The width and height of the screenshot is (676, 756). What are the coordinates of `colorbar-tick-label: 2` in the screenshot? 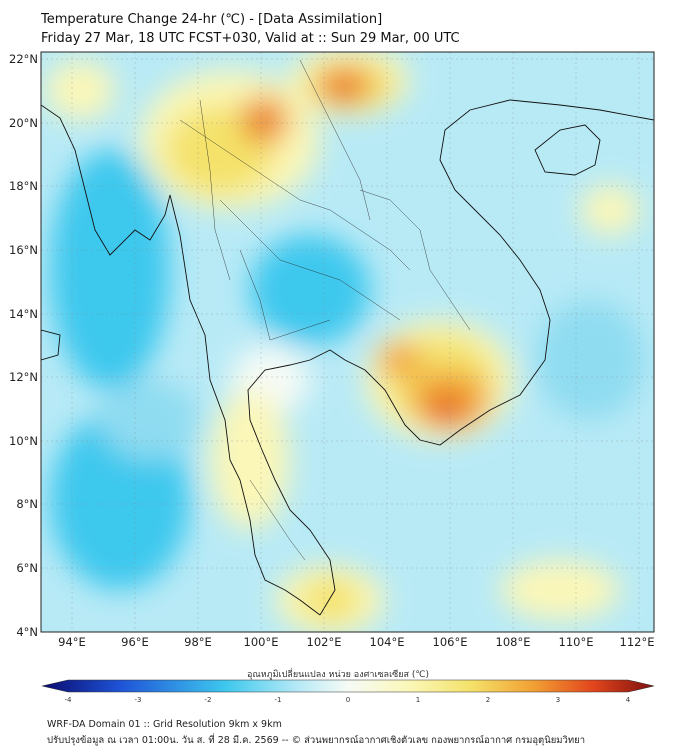 It's located at (488, 700).